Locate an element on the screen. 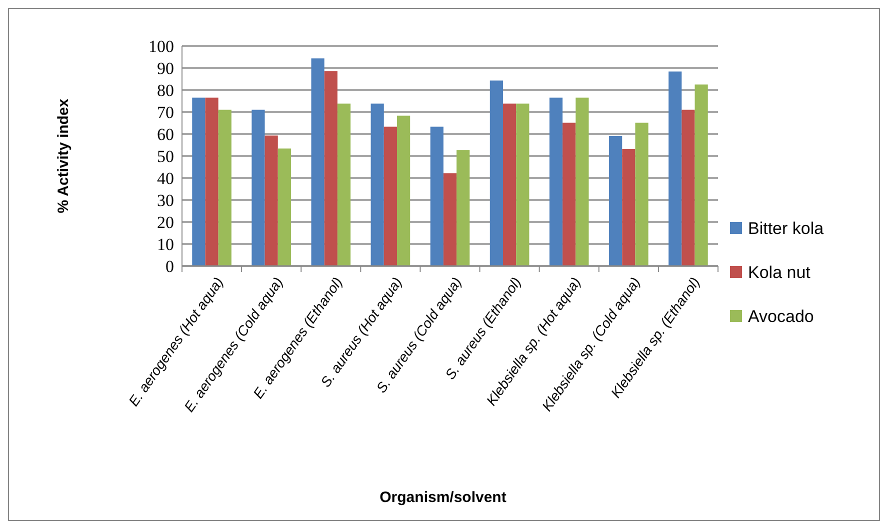 Image resolution: width=883 pixels, height=524 pixels. y-tick-label: 40 is located at coordinates (165, 178).